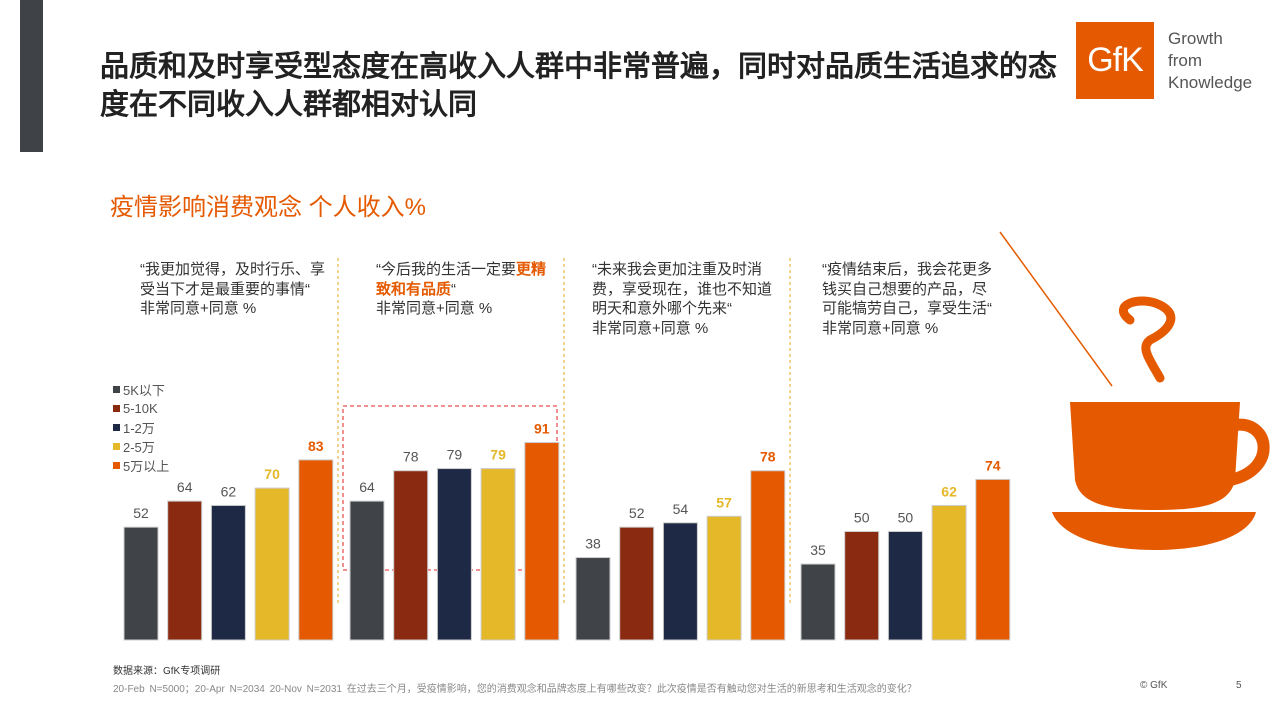 The height and width of the screenshot is (719, 1279). I want to click on data-label: 70, so click(272, 474).